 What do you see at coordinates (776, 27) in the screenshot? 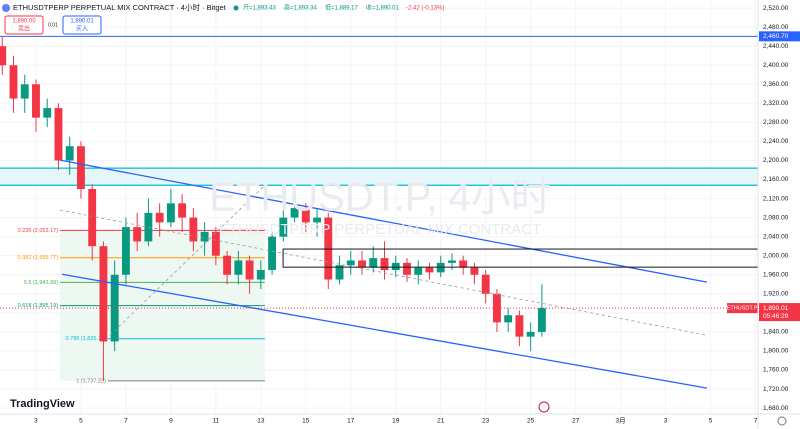
I see `y-tick-label: 2,480.00` at bounding box center [776, 27].